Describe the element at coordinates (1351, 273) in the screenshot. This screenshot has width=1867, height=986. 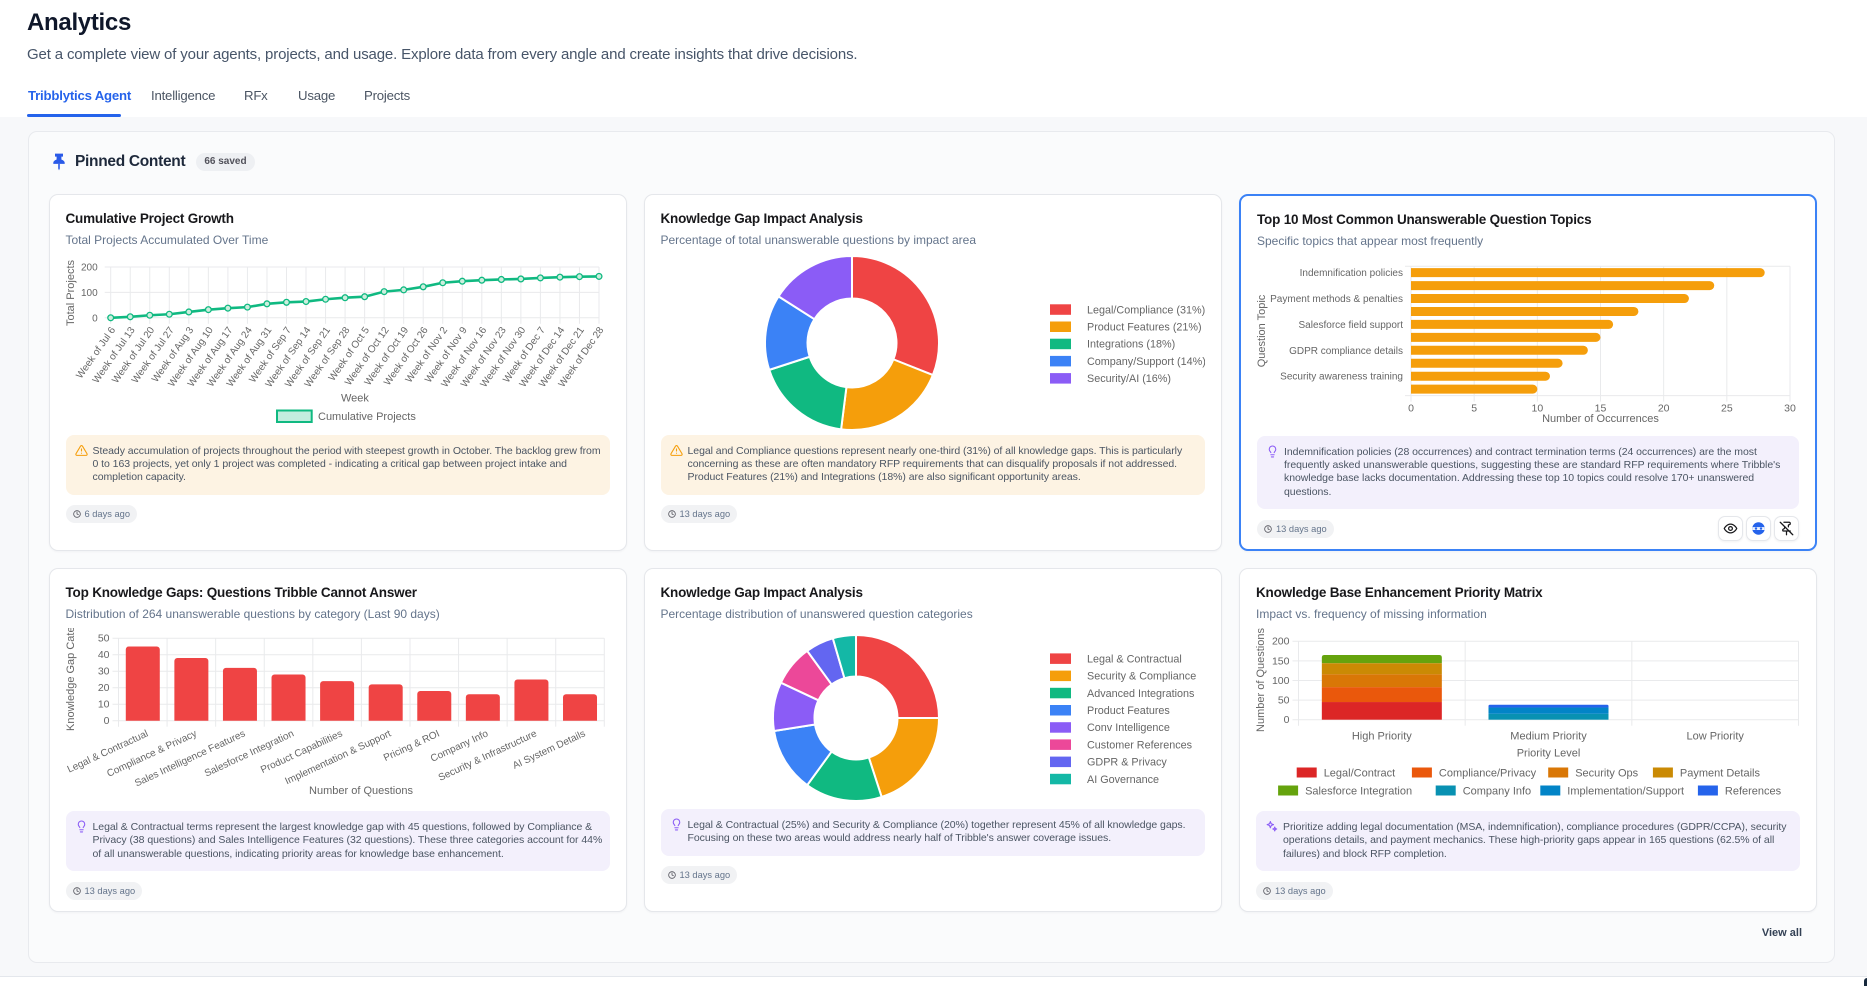
I see `svg-text: Indemnification policies` at that location.